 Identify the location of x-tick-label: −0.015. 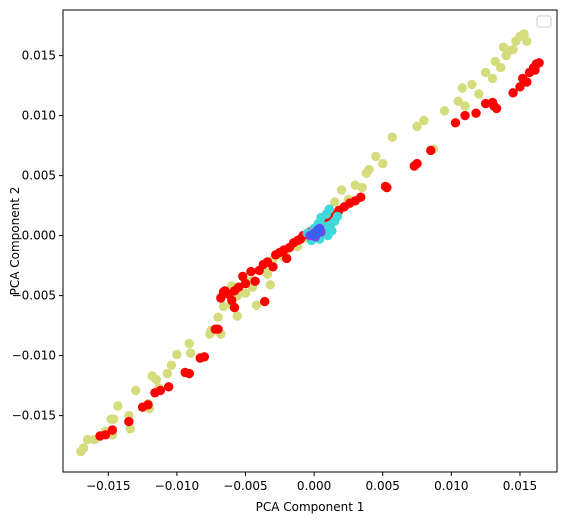
(108, 486).